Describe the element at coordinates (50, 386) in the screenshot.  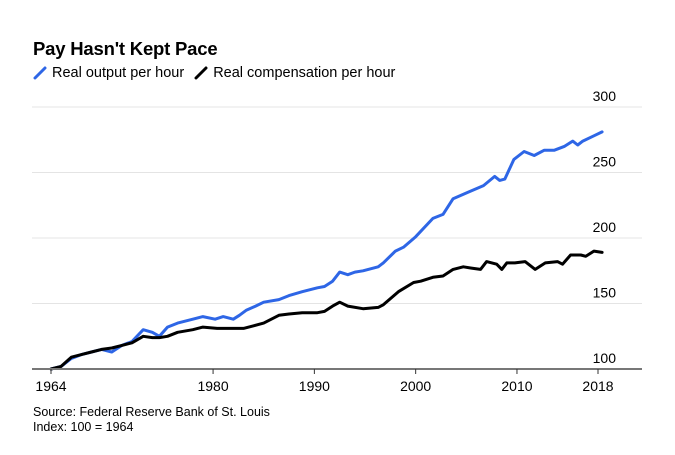
I see `x-tick-label-1964: 1964` at that location.